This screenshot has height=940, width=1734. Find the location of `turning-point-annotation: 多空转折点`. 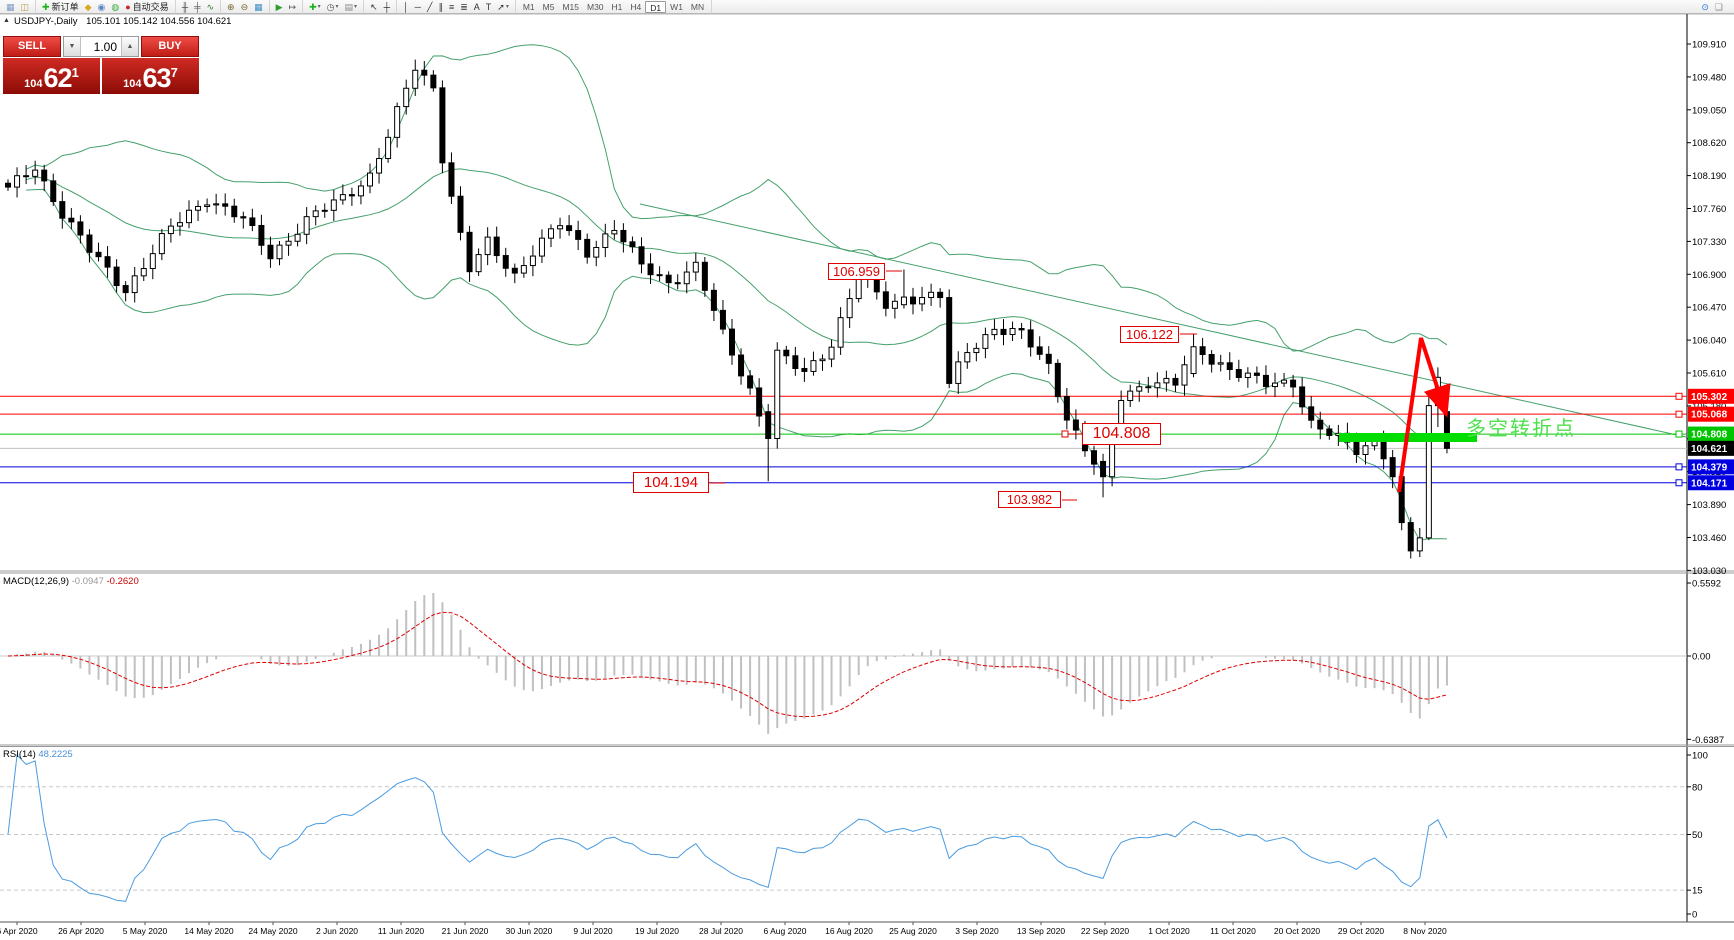

turning-point-annotation: 多空转折点 is located at coordinates (1521, 429).